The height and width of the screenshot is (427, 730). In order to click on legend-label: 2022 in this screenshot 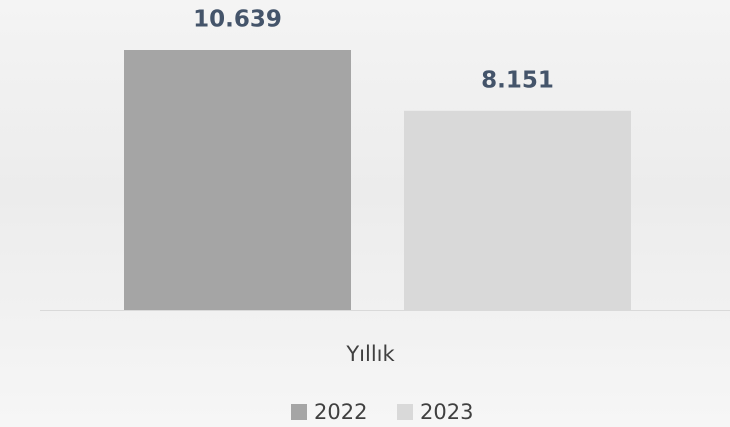, I will do `click(340, 412)`.